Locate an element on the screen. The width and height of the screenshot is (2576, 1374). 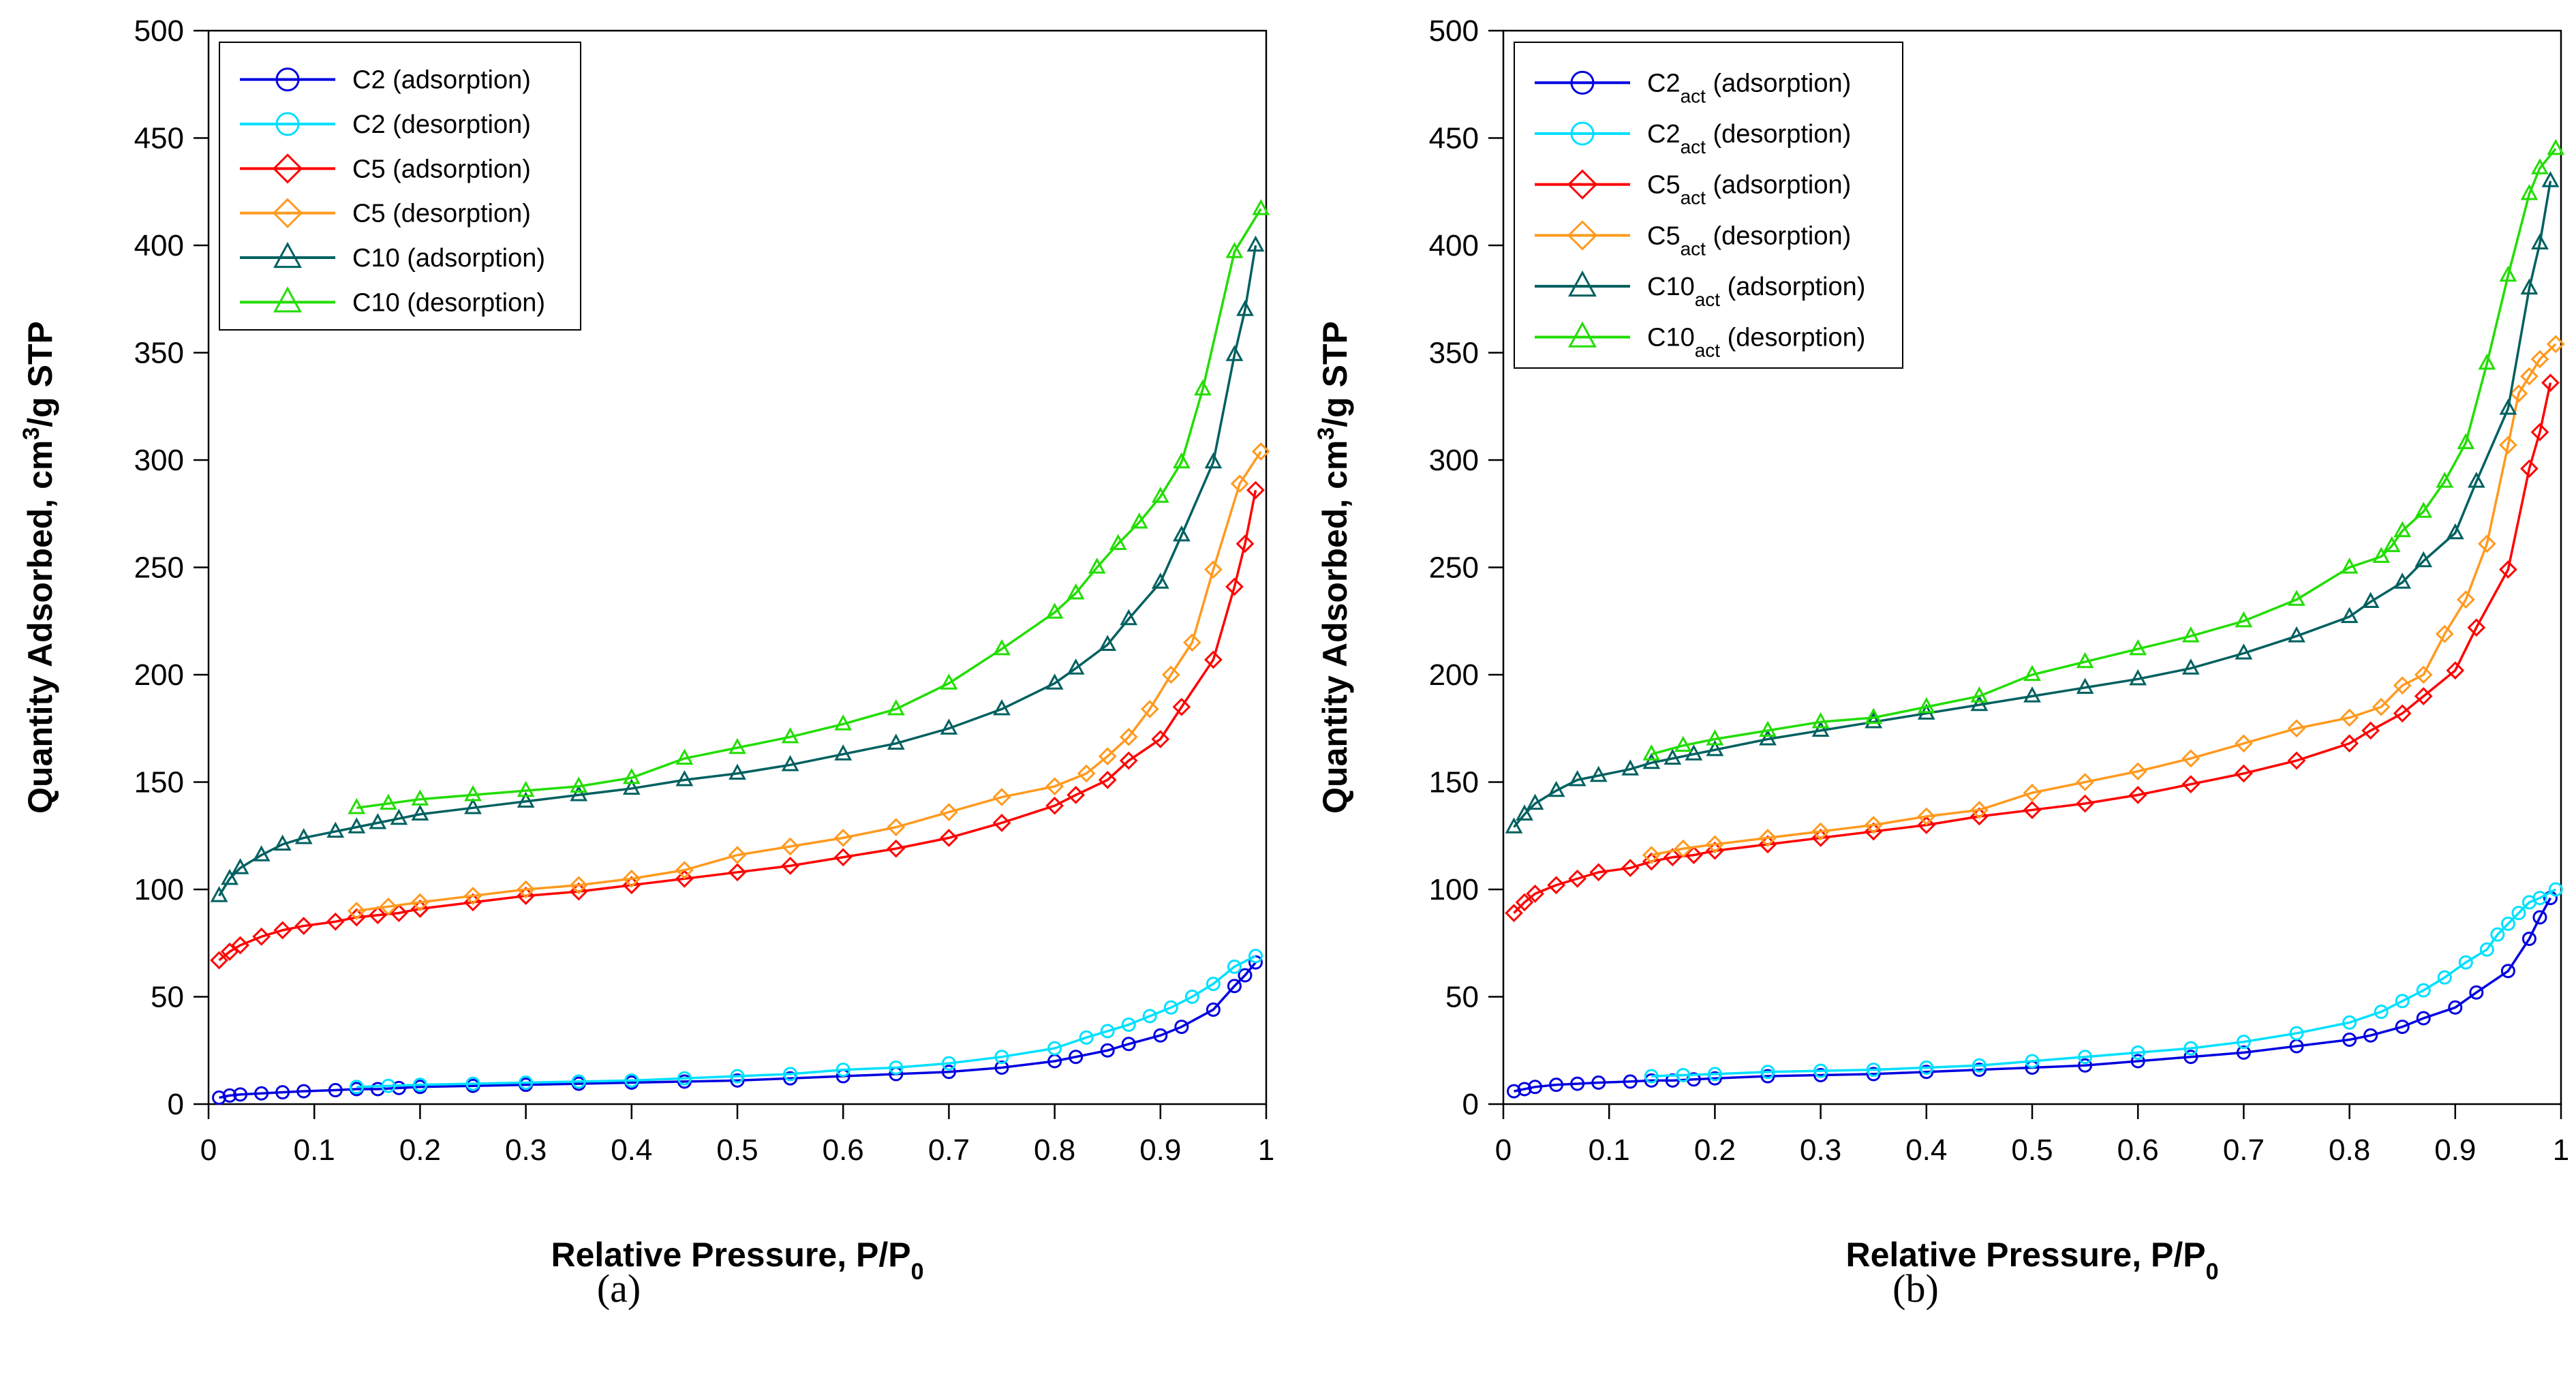
chart2-y-tick-label: 100 is located at coordinates (1454, 889).